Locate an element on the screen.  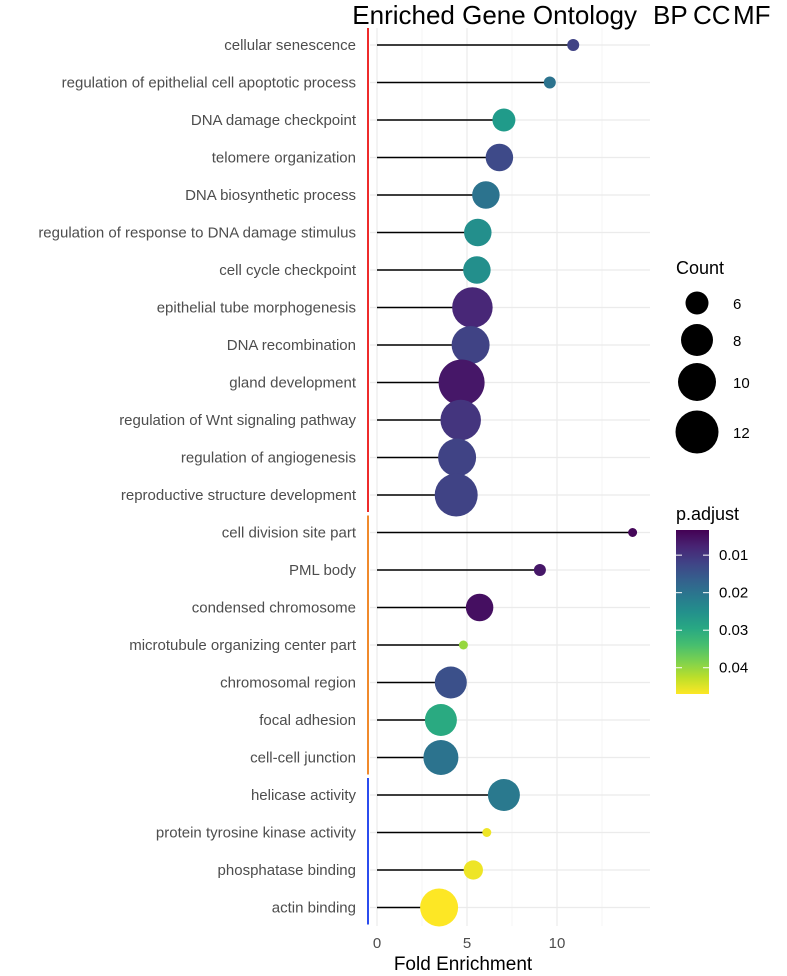
term-label: helicase activity is located at coordinates (304, 795).